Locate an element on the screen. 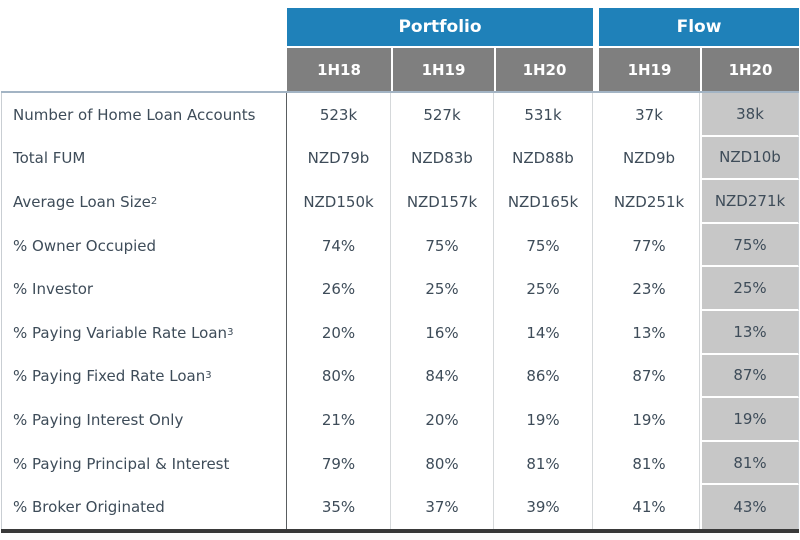 The width and height of the screenshot is (800, 540). metric-value-cell: 84% is located at coordinates (442, 376).